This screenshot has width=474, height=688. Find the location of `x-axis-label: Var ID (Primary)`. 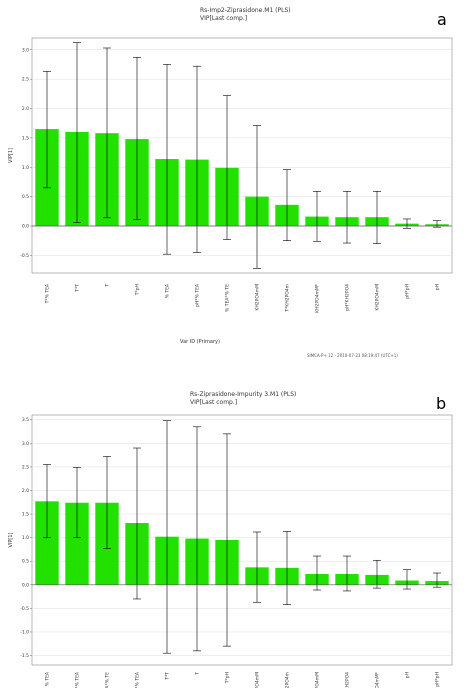

x-axis-label: Var ID (Primary) is located at coordinates (200, 342).